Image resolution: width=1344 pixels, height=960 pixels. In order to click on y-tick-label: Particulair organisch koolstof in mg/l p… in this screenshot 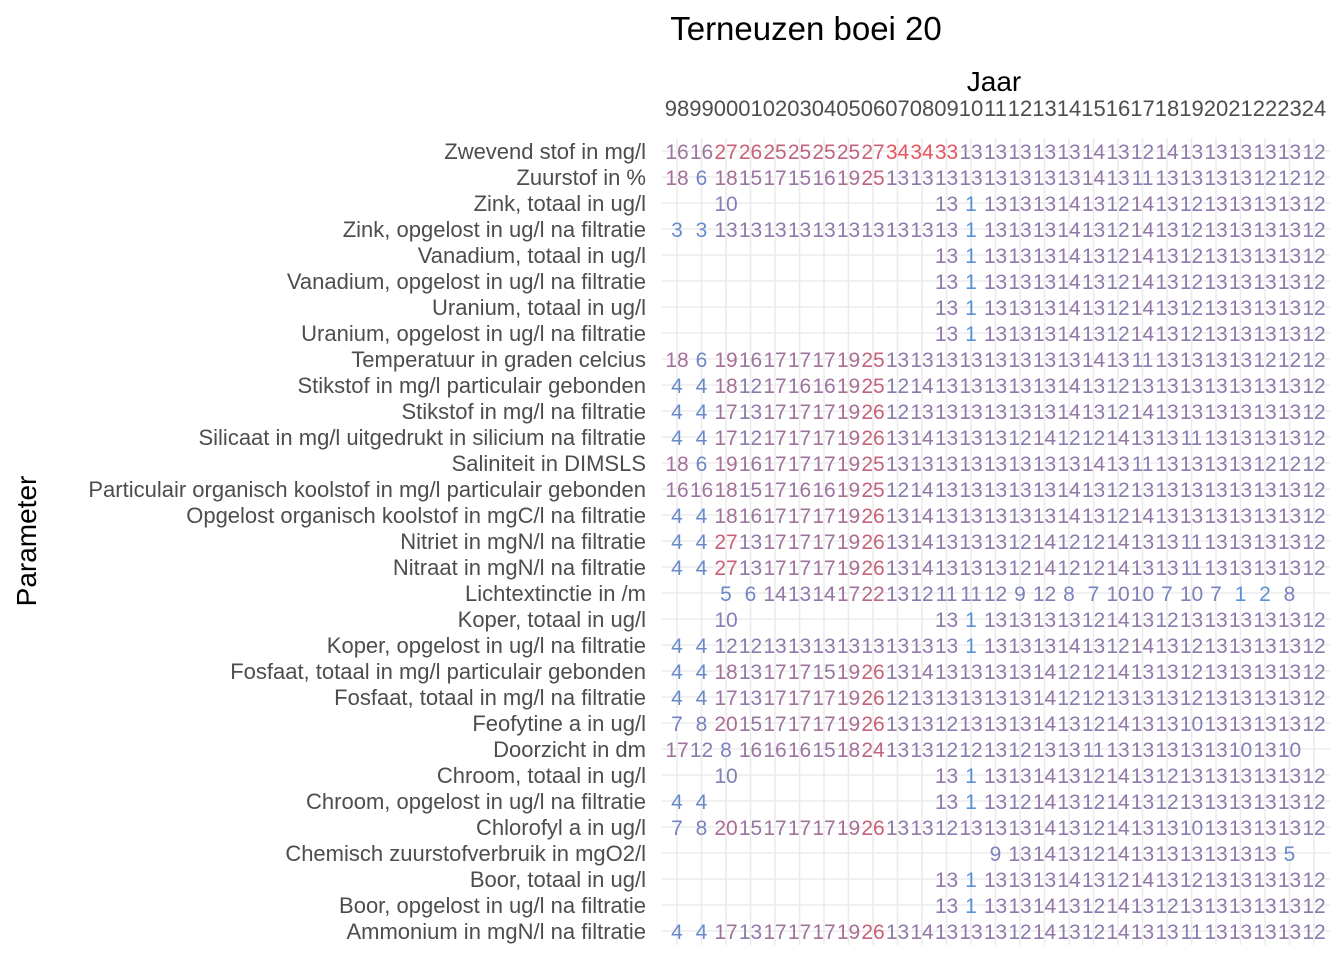, I will do `click(367, 489)`.